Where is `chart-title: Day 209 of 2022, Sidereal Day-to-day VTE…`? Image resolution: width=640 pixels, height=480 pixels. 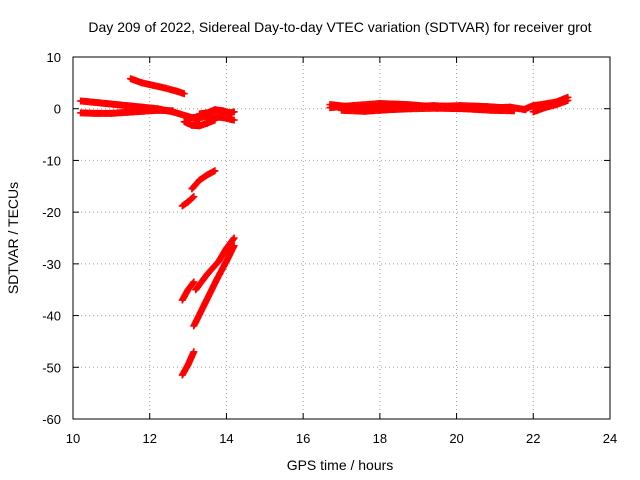 chart-title: Day 209 of 2022, Sidereal Day-to-day VTE… is located at coordinates (339, 27).